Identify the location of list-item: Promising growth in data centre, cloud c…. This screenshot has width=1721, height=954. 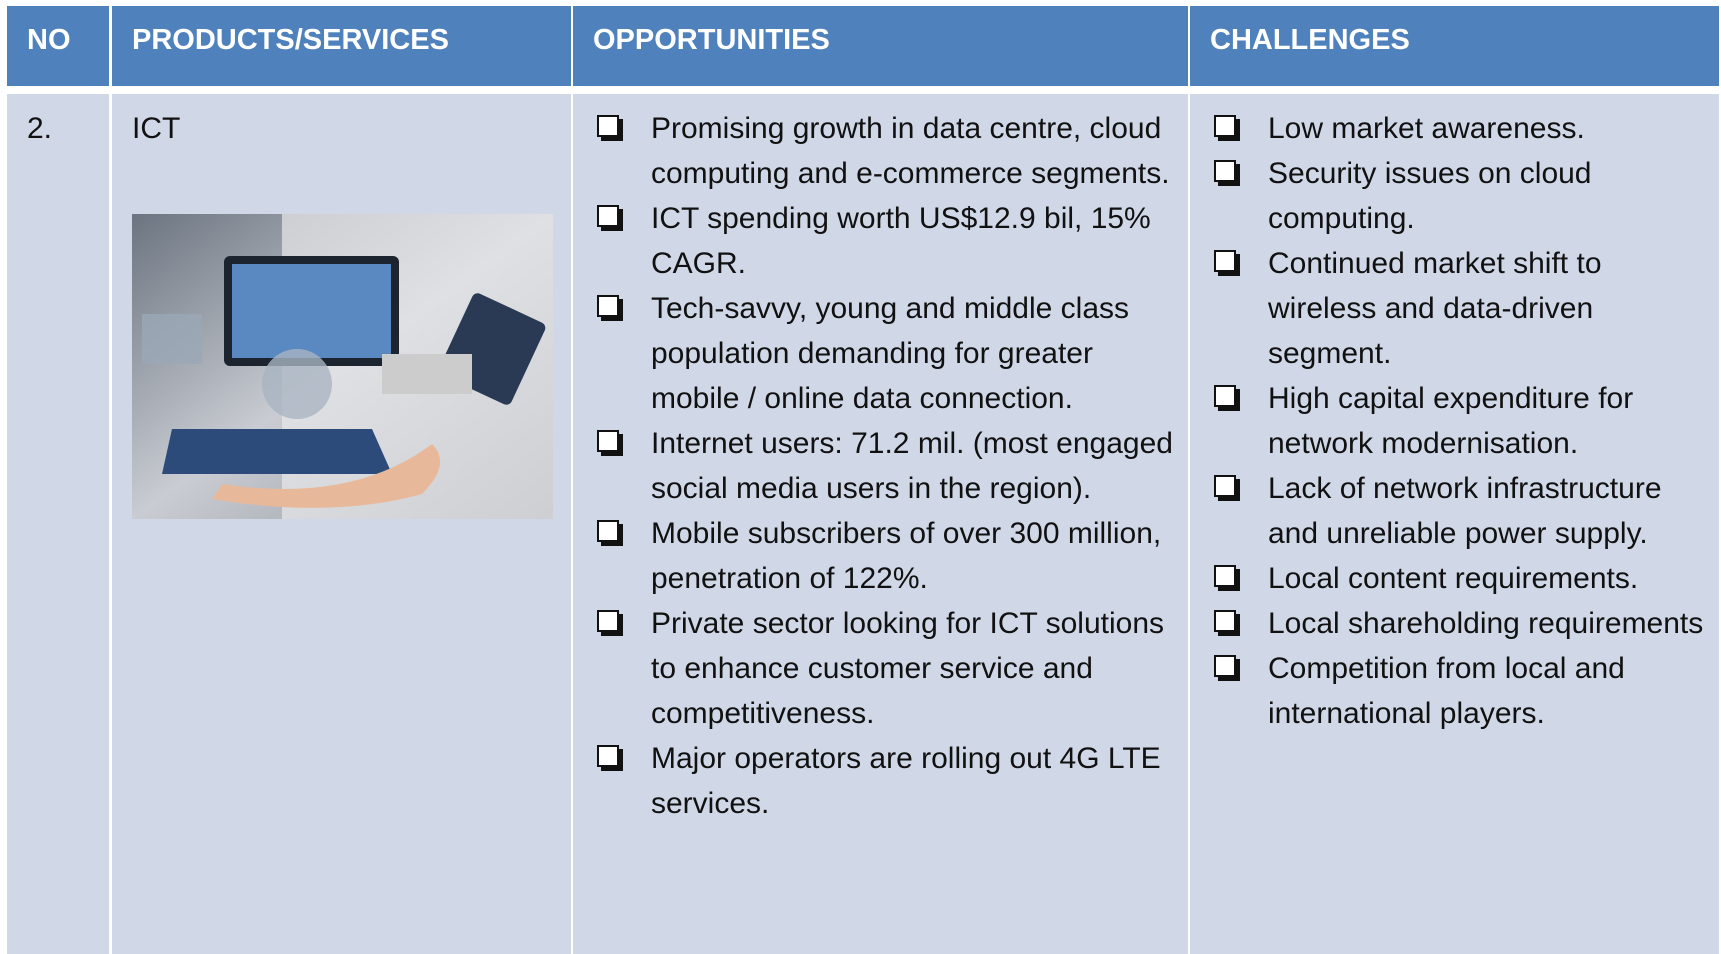
(890, 151).